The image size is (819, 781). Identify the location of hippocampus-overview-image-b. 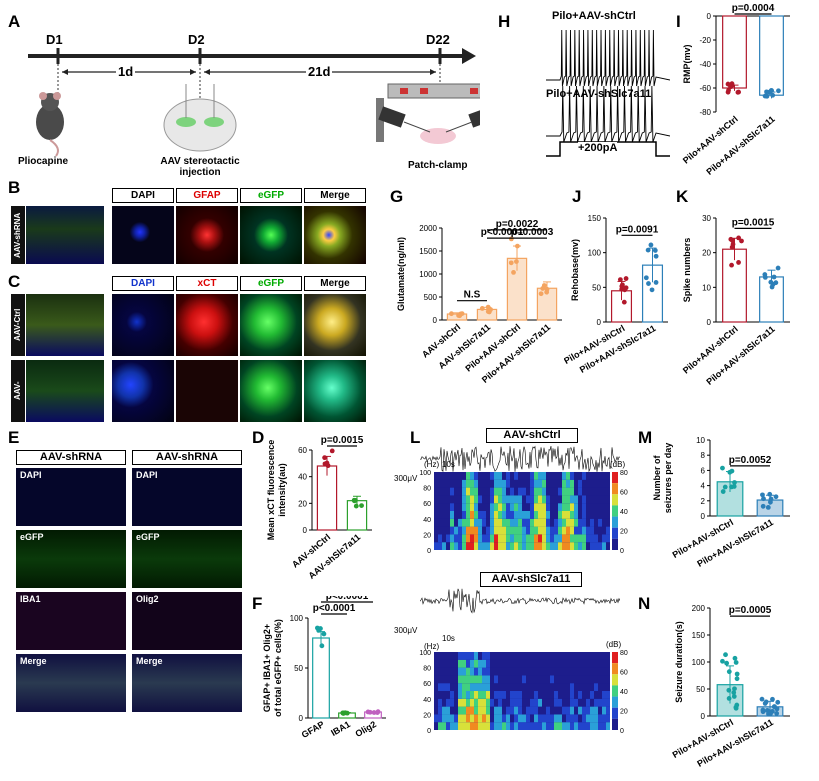
(65, 235).